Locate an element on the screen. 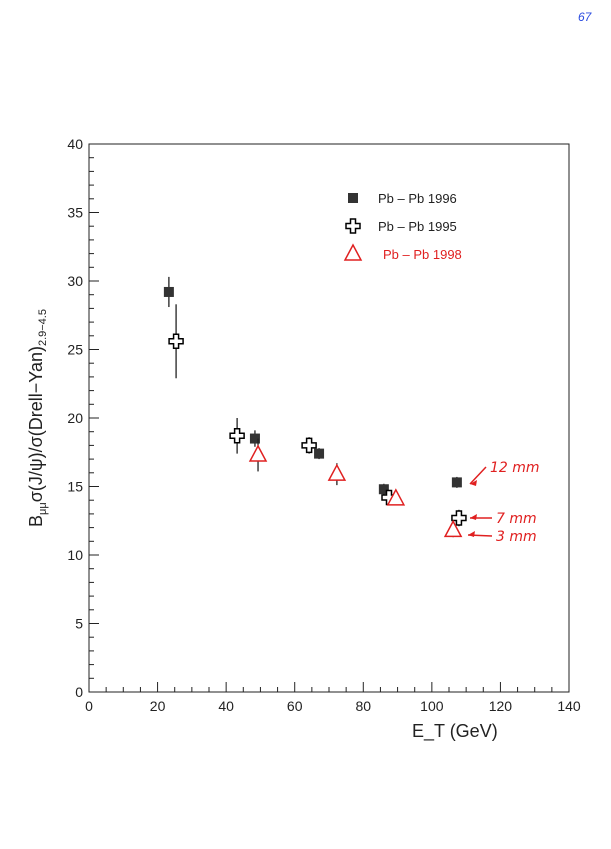  y-tick-label: 20 is located at coordinates (75, 418).